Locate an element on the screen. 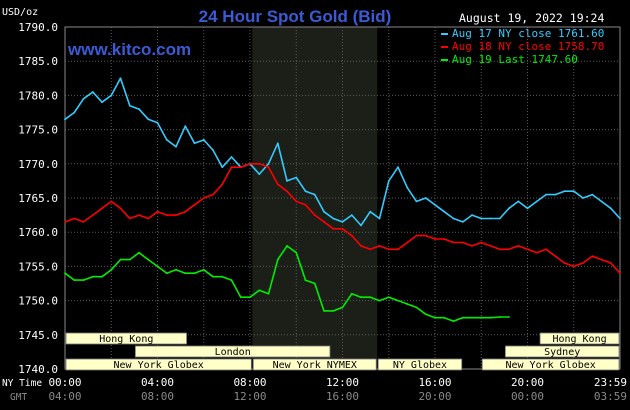  legend-item: Aug 18 NY close 1758.70 is located at coordinates (522, 46).